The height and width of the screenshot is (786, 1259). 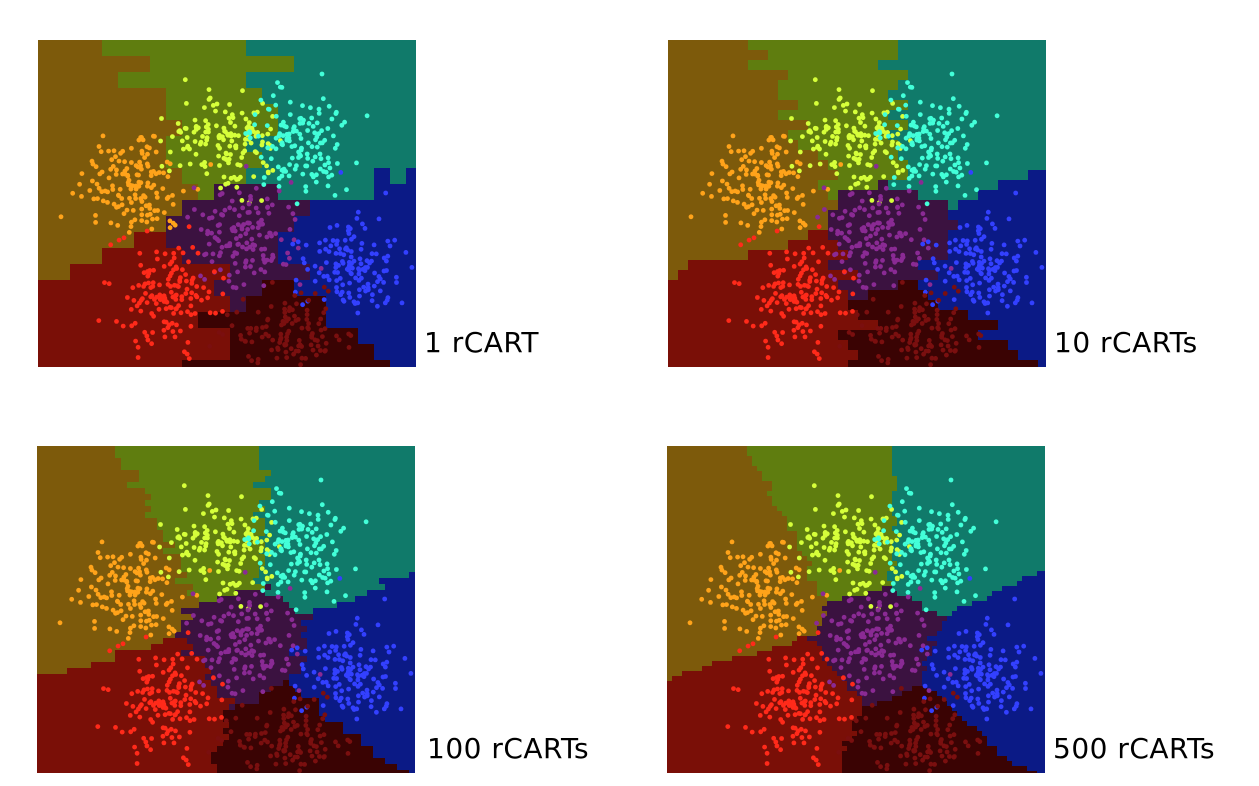 What do you see at coordinates (866, 219) in the screenshot?
I see `data-point-layer` at bounding box center [866, 219].